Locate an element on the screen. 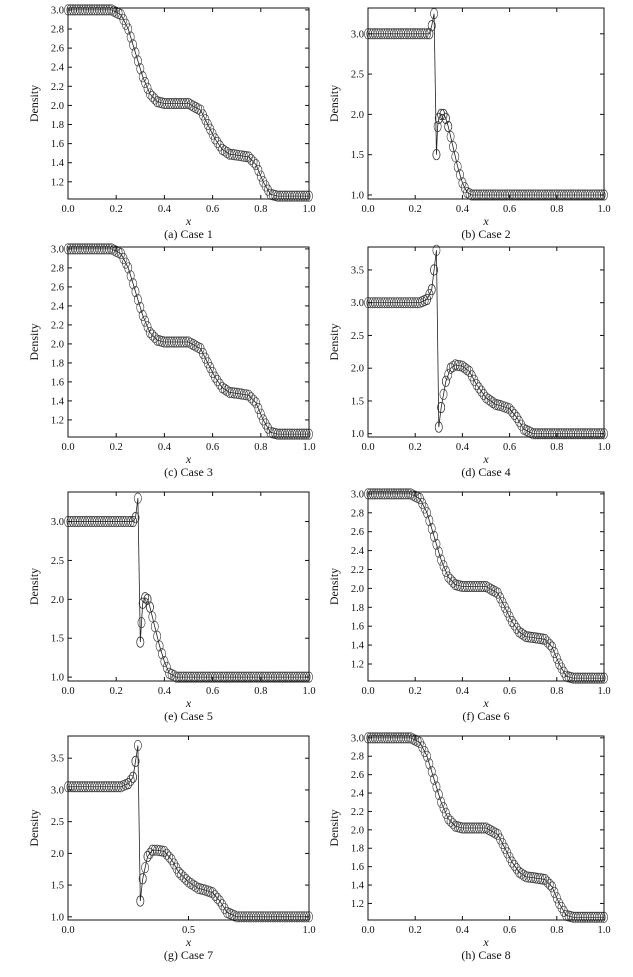  y-tick-label: 1.6 is located at coordinates (357, 627).